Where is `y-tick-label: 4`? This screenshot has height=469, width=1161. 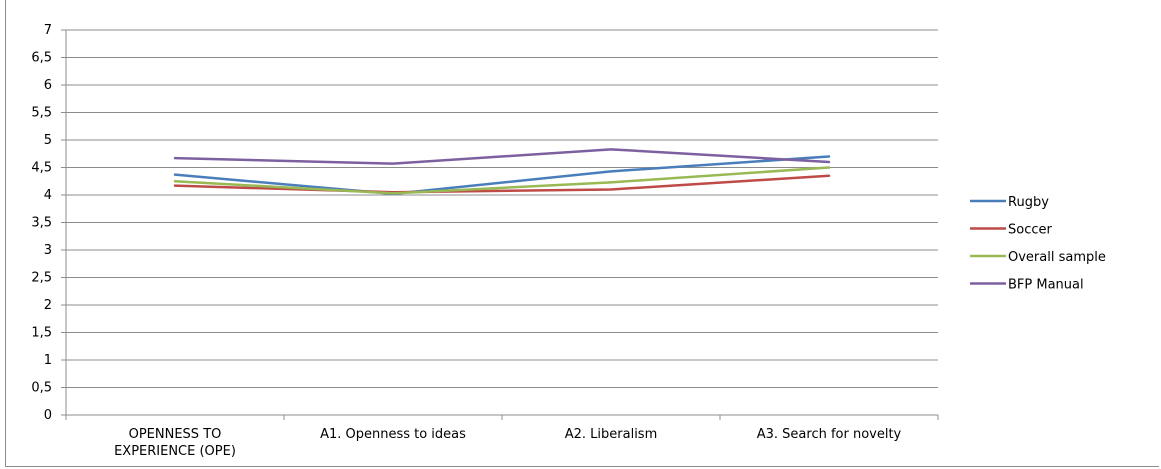
y-tick-label: 4 is located at coordinates (48, 195).